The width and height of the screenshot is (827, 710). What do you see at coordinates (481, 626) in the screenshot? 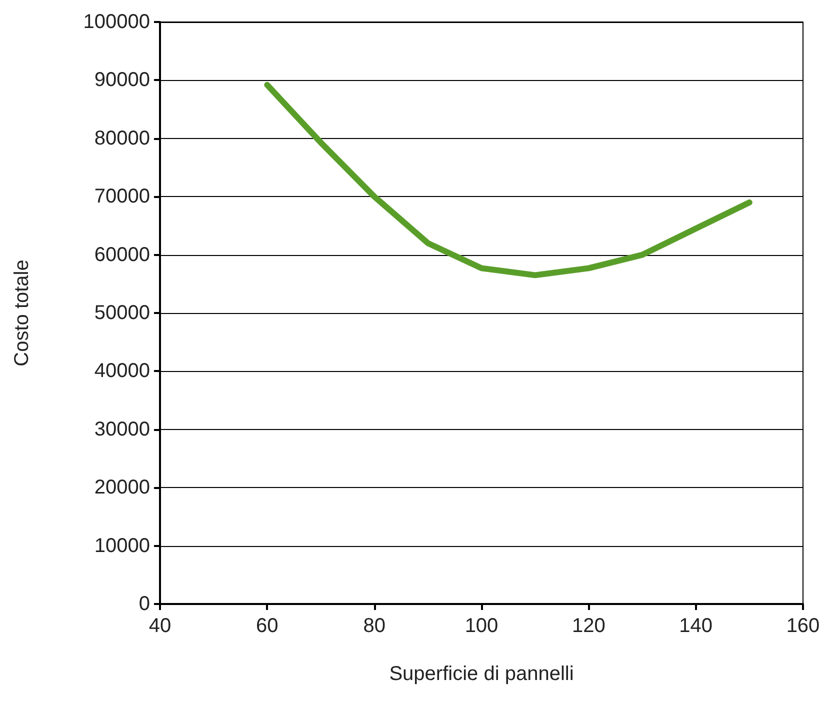
I see `x-tick-label: 100` at bounding box center [481, 626].